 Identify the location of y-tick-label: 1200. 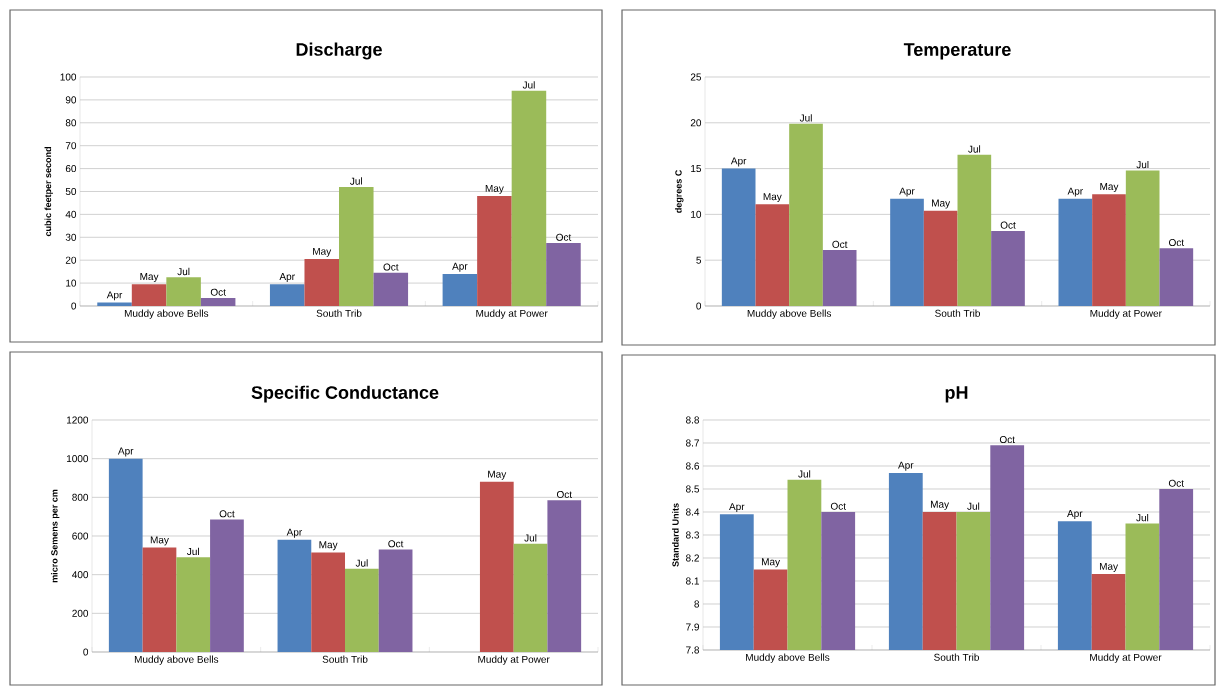
(78, 420).